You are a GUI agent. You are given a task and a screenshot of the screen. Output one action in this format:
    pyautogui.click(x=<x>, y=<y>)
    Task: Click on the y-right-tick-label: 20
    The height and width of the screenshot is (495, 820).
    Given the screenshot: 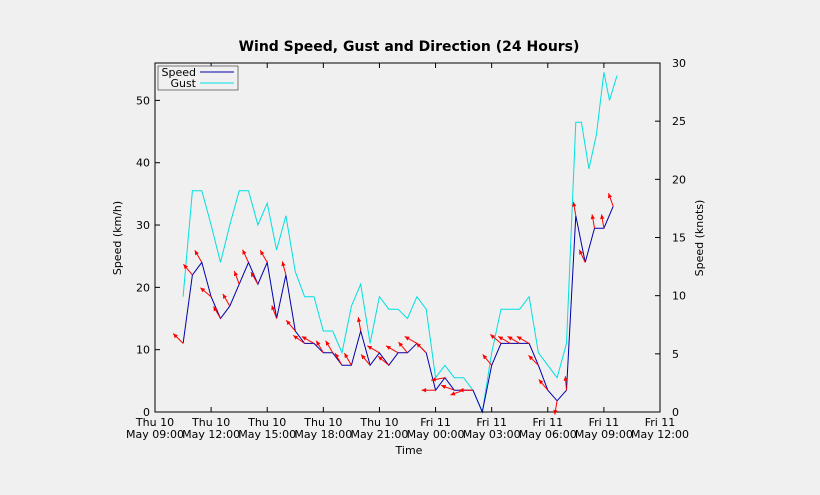 What is the action you would take?
    pyautogui.click(x=679, y=179)
    